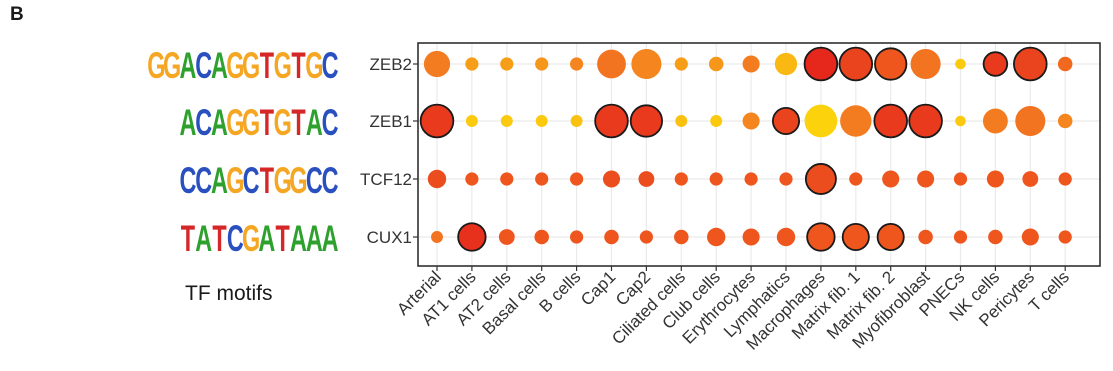 The image size is (1113, 371). Describe the element at coordinates (681, 64) in the screenshot. I see `dot-zeb2-ciliated-cells` at that location.